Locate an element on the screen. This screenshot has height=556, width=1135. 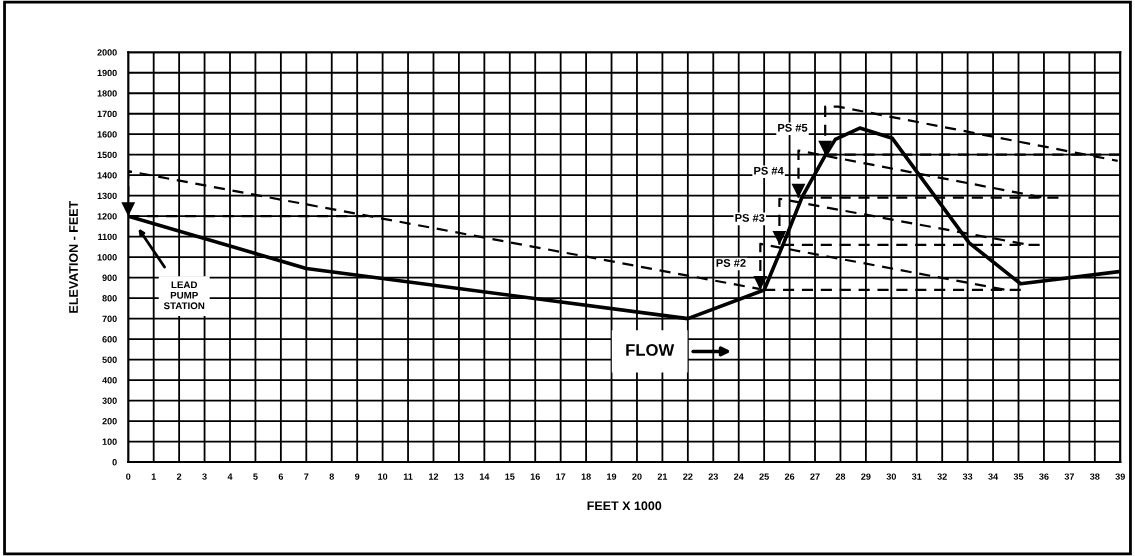
y-tick-label: 1300 is located at coordinates (107, 196).